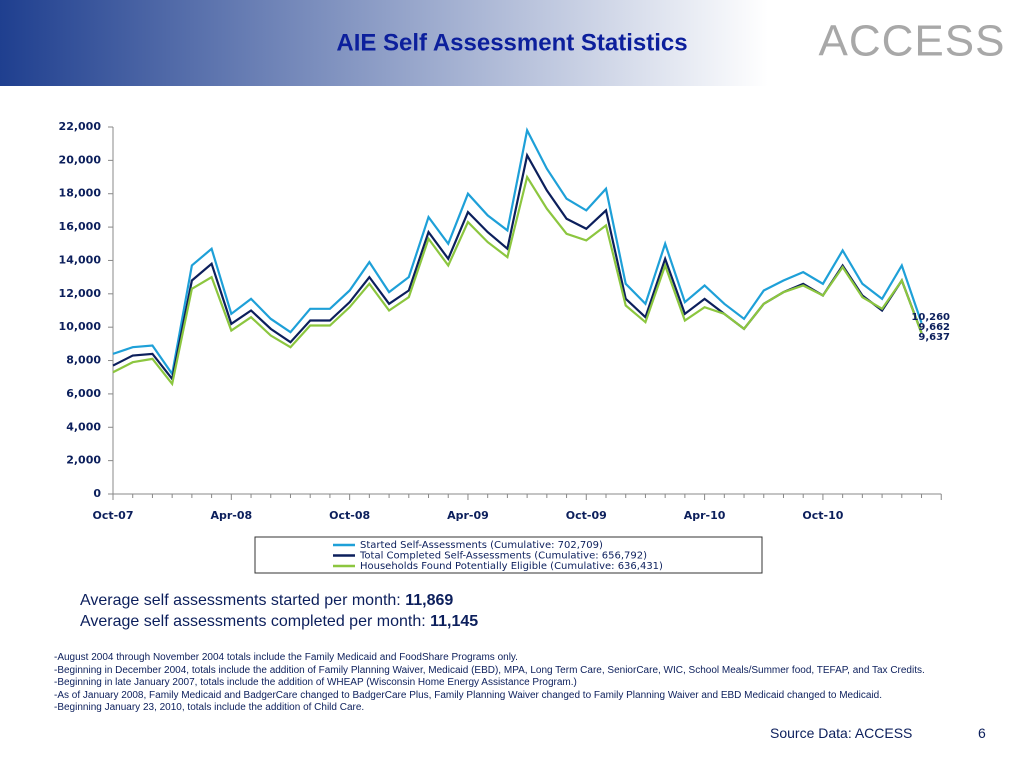 This screenshot has width=1024, height=768. Describe the element at coordinates (80, 259) in the screenshot. I see `y-tick-label: 14,000` at that location.